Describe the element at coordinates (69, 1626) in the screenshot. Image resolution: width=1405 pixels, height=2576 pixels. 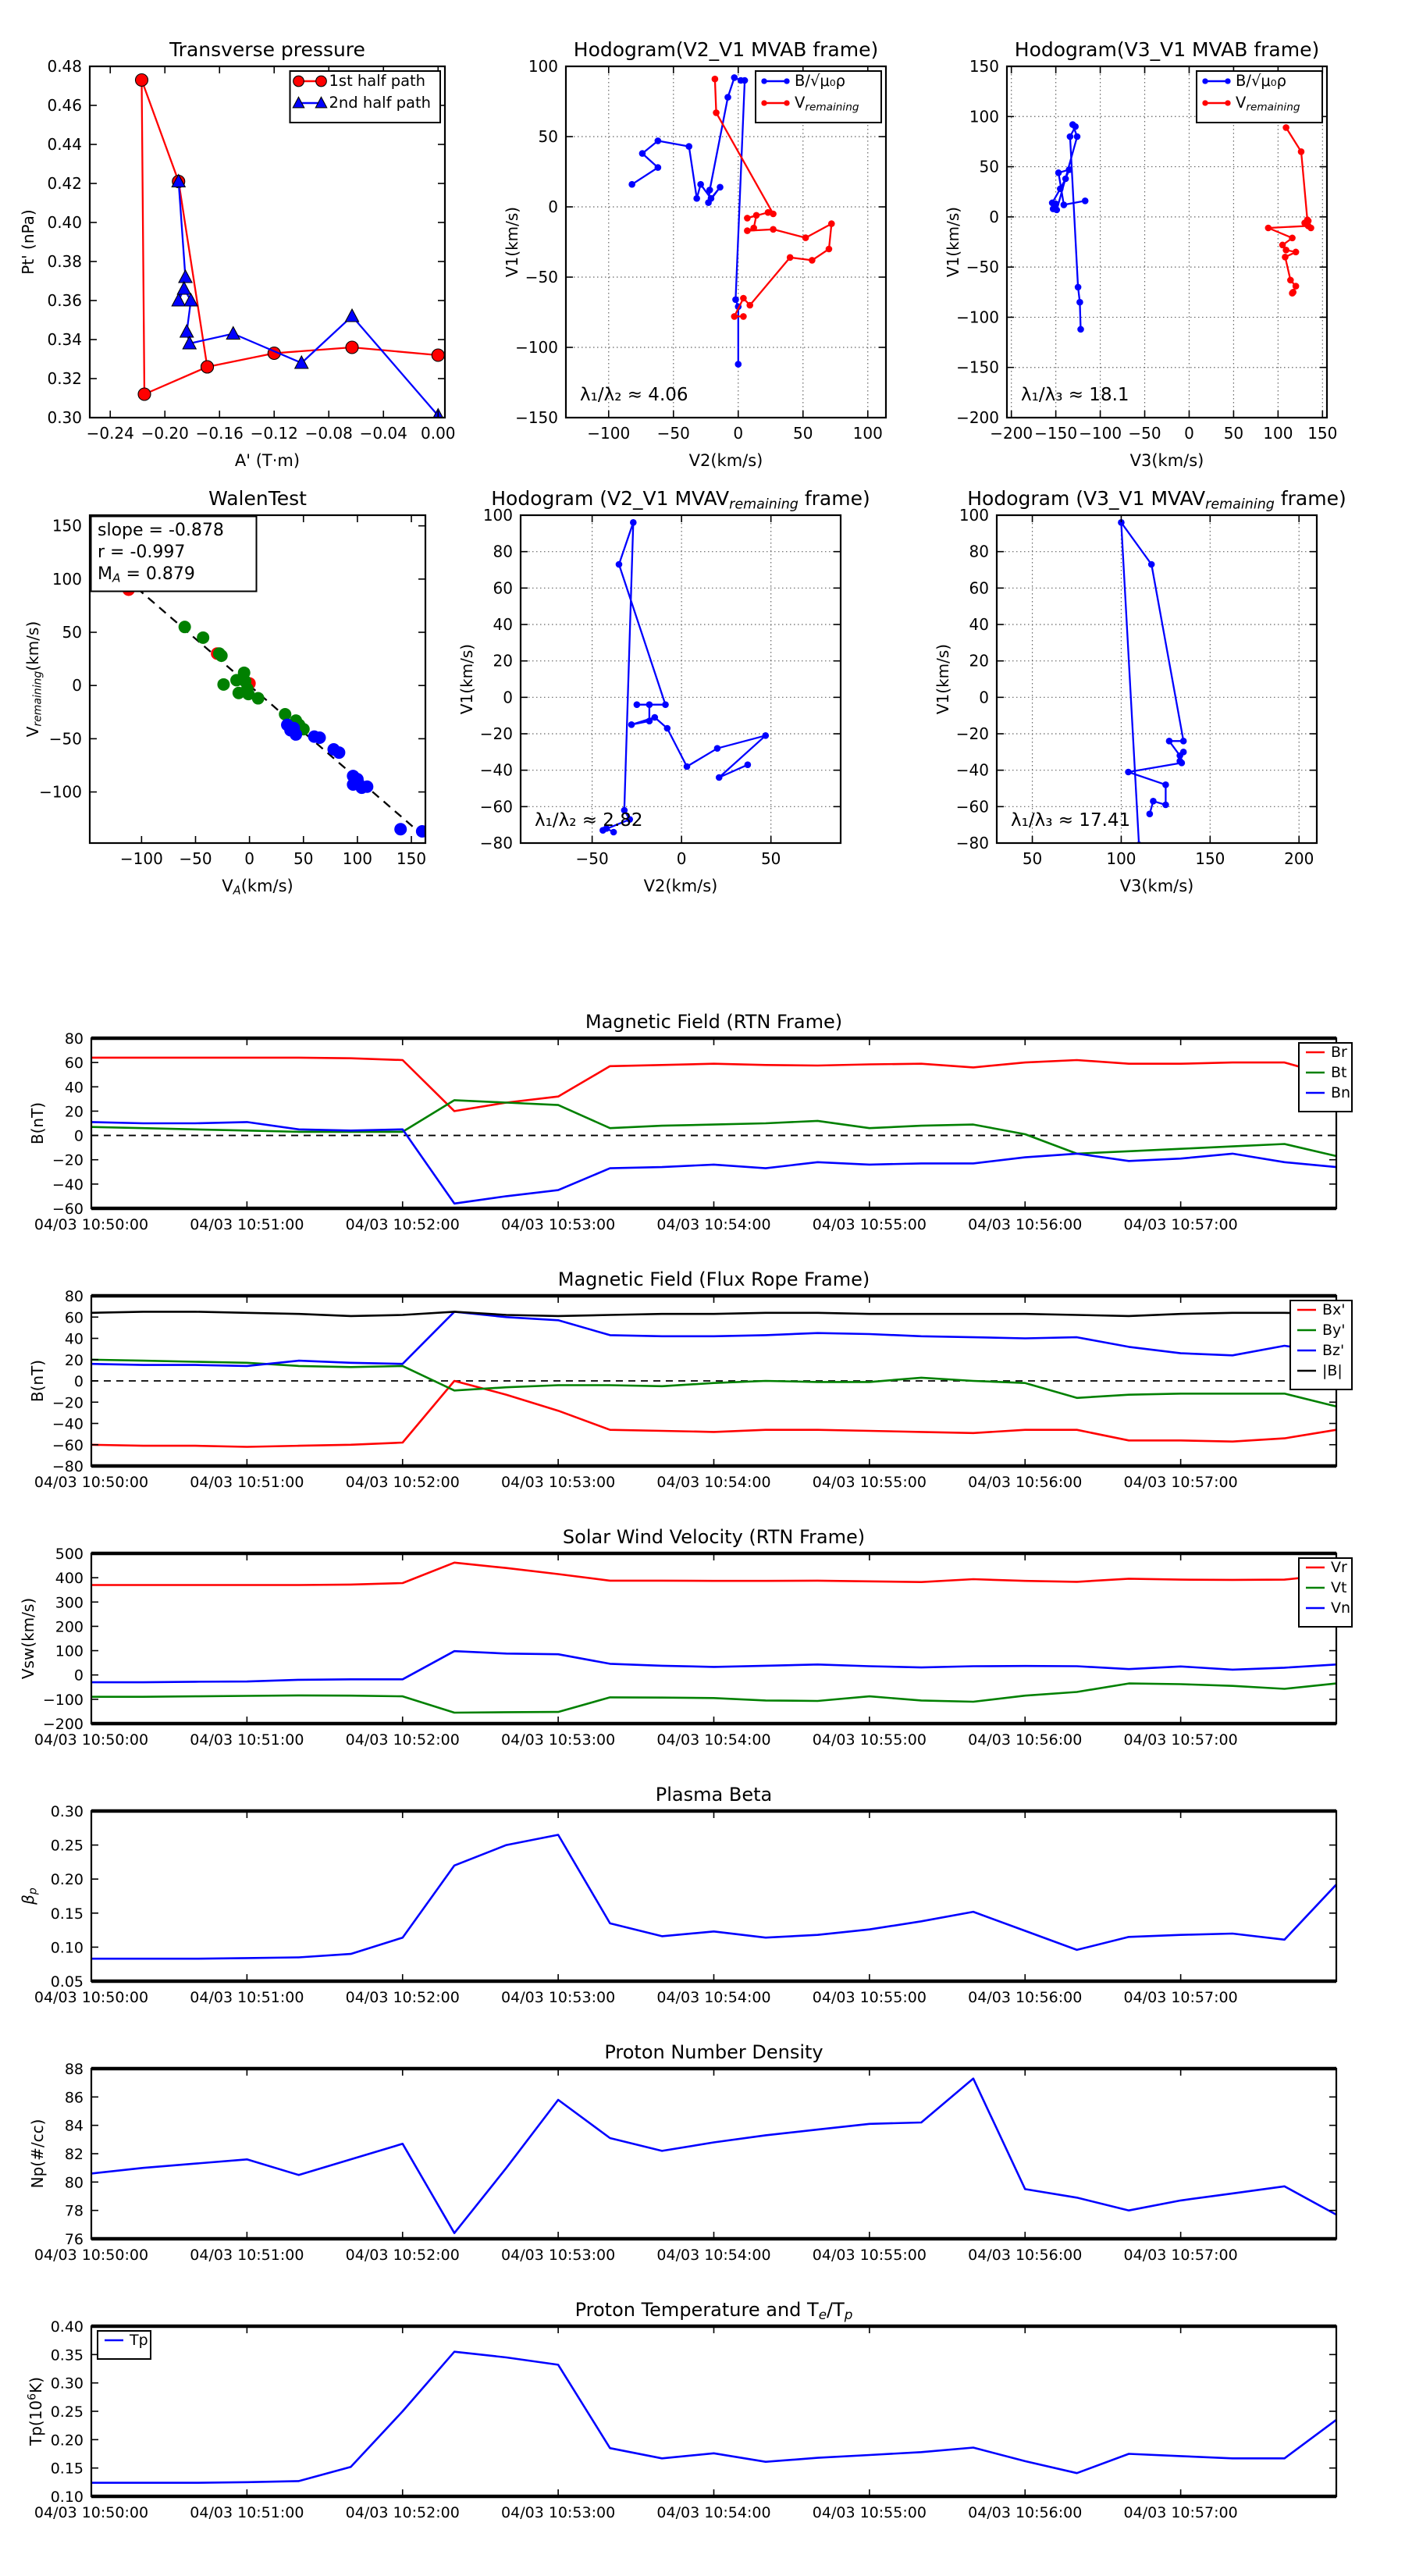
I see `svg-text: 200` at that location.